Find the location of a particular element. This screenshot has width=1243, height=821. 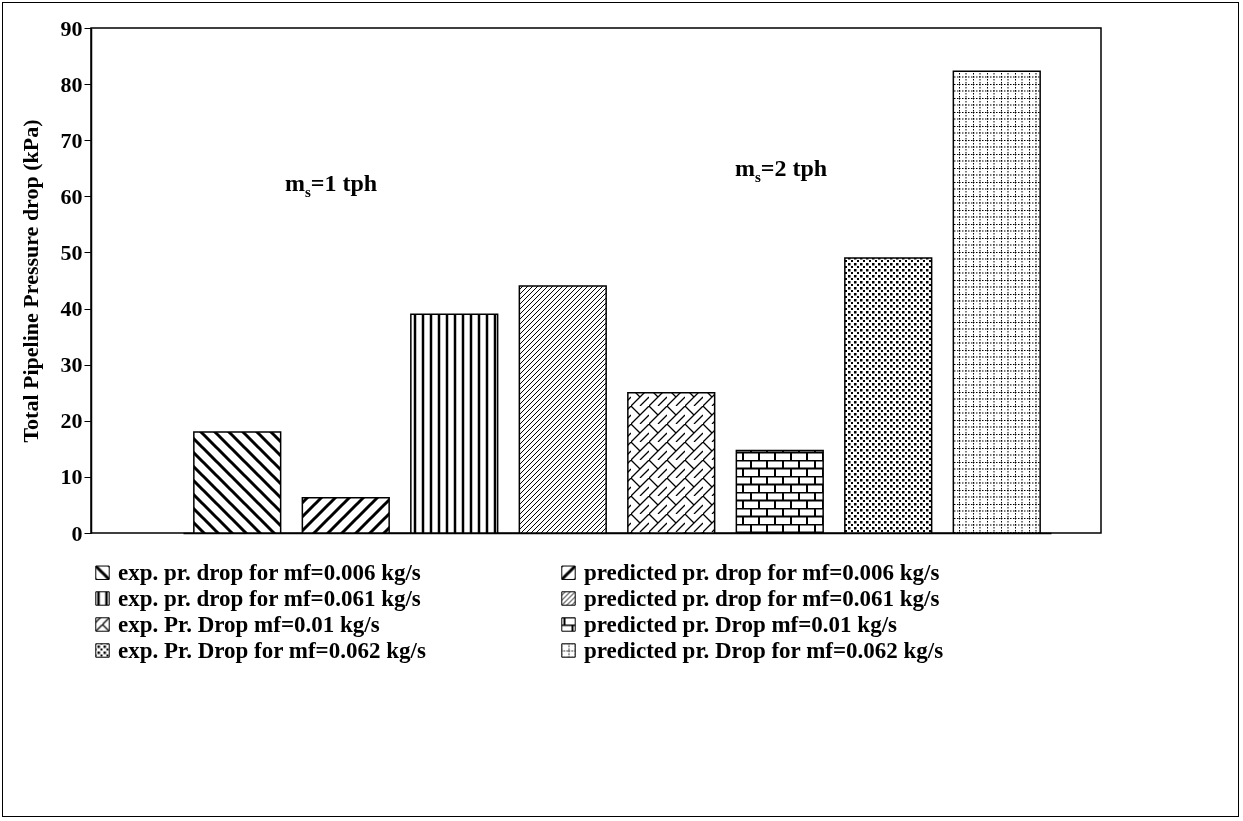

legend-label: exp. pr. drop for mf=0.061 kg/s is located at coordinates (269, 598).